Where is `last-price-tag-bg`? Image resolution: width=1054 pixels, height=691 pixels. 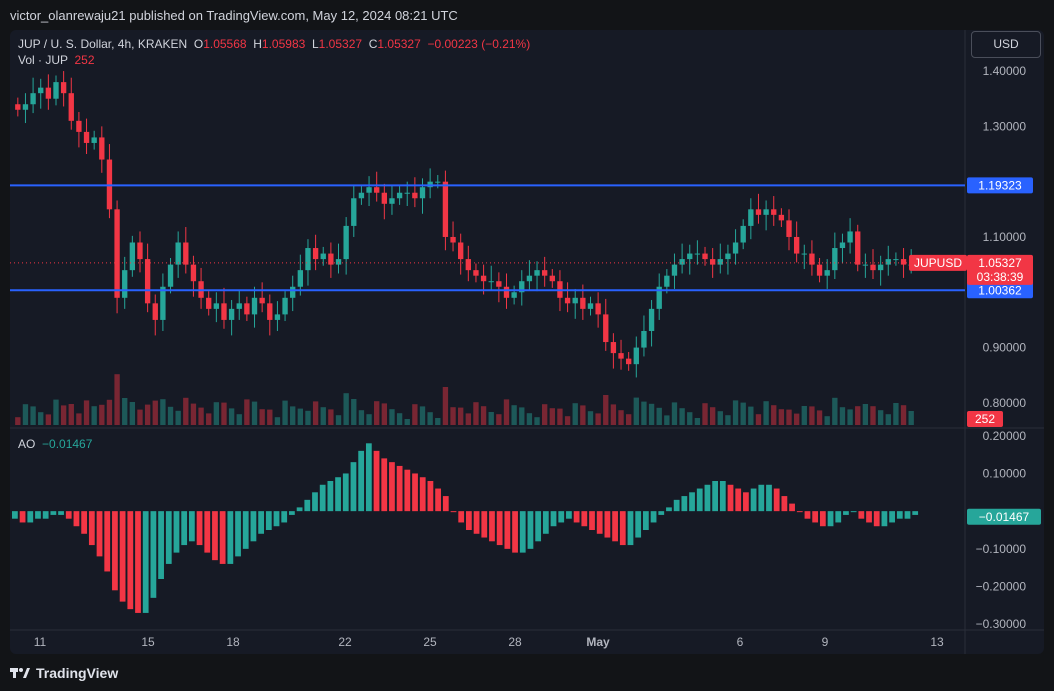 last-price-tag-bg is located at coordinates (1000, 269).